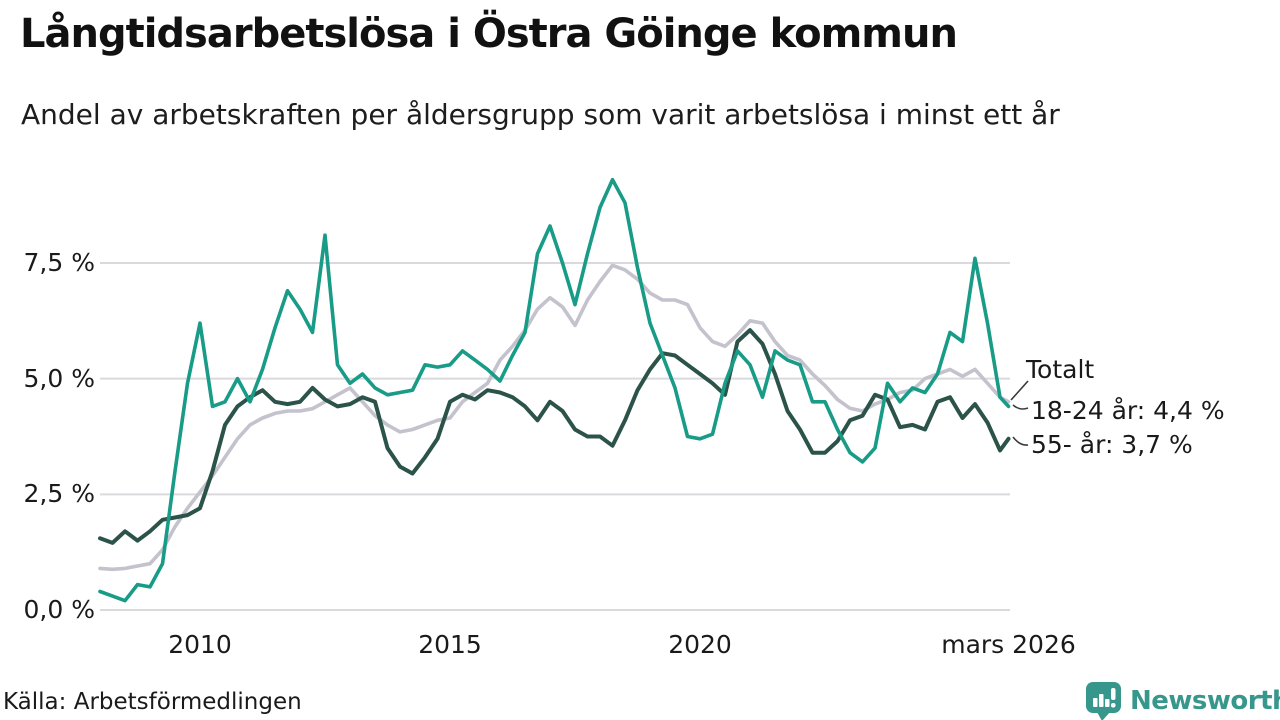 This screenshot has height=720, width=1280. Describe the element at coordinates (489, 34) in the screenshot. I see `page-title: Långtidsarbetslösa i Östra Göinge kommun` at that location.